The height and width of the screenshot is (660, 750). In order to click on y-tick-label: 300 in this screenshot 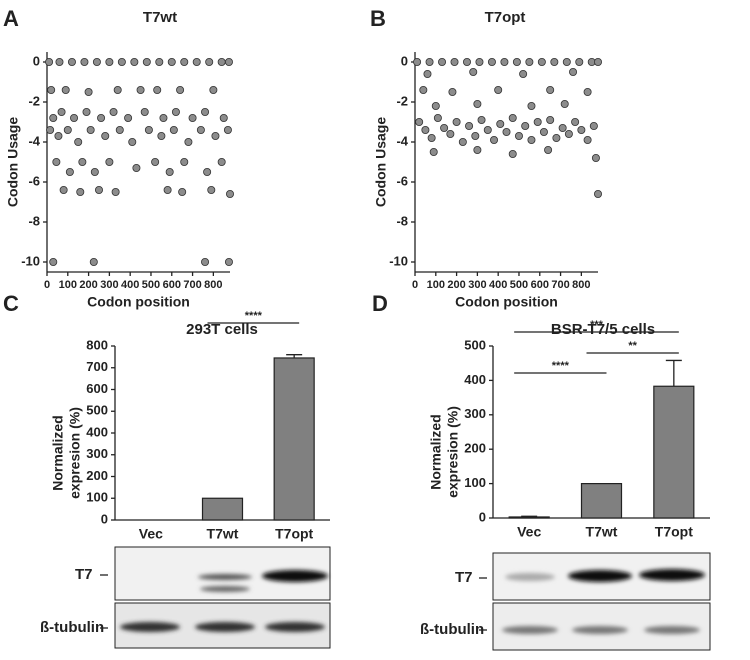, I will do `click(475, 413)`.